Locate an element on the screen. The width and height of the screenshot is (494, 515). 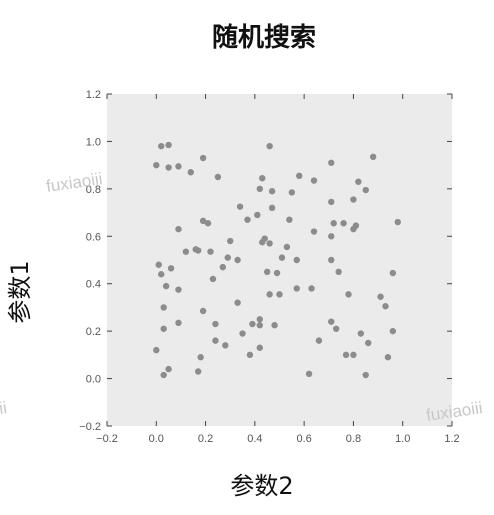
y-tick-label: 0.0 is located at coordinates (93, 380).